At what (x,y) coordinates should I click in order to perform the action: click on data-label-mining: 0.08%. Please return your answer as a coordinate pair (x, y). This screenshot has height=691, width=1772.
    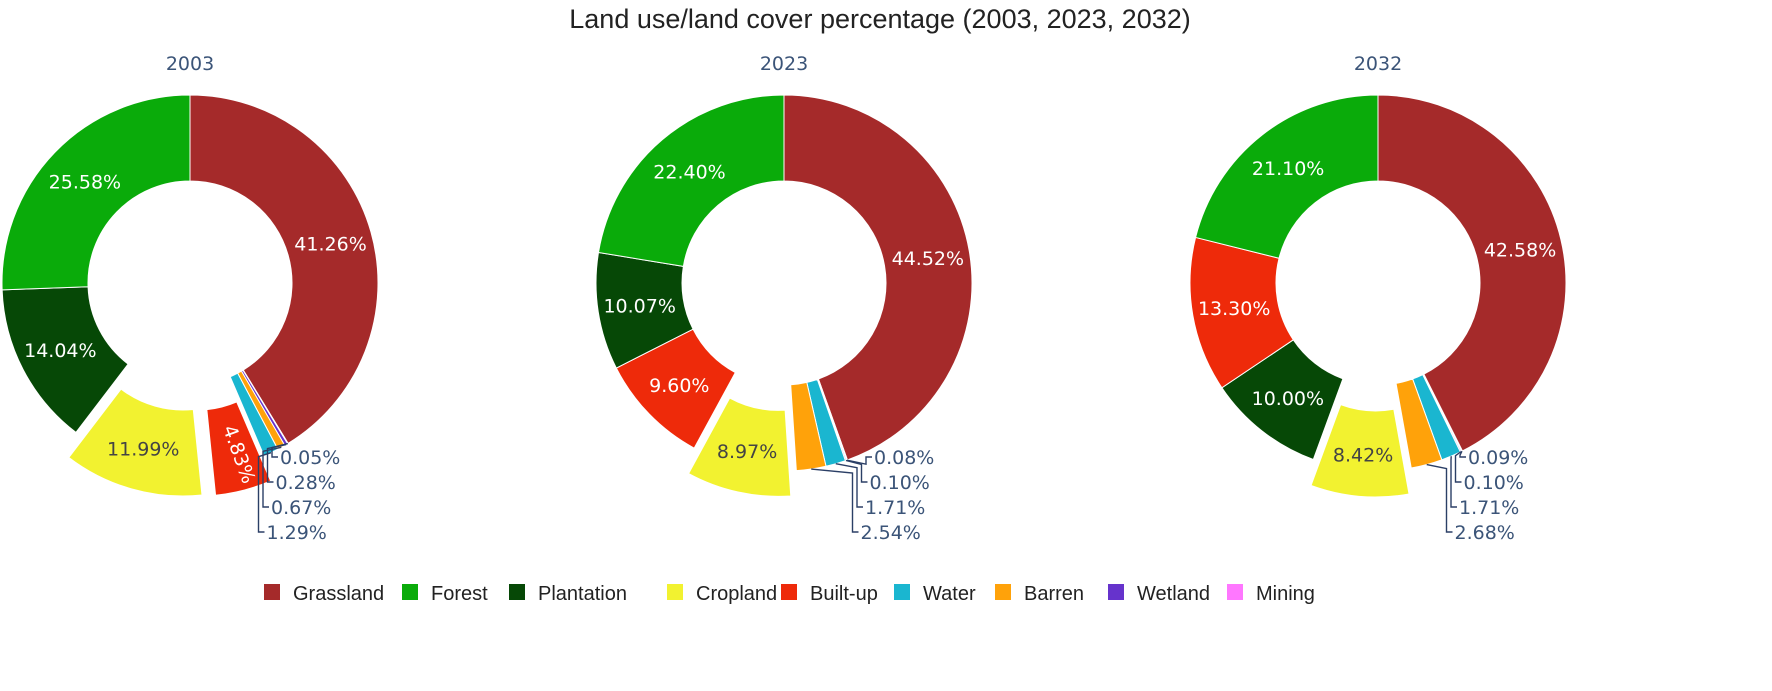
    Looking at the image, I should click on (904, 458).